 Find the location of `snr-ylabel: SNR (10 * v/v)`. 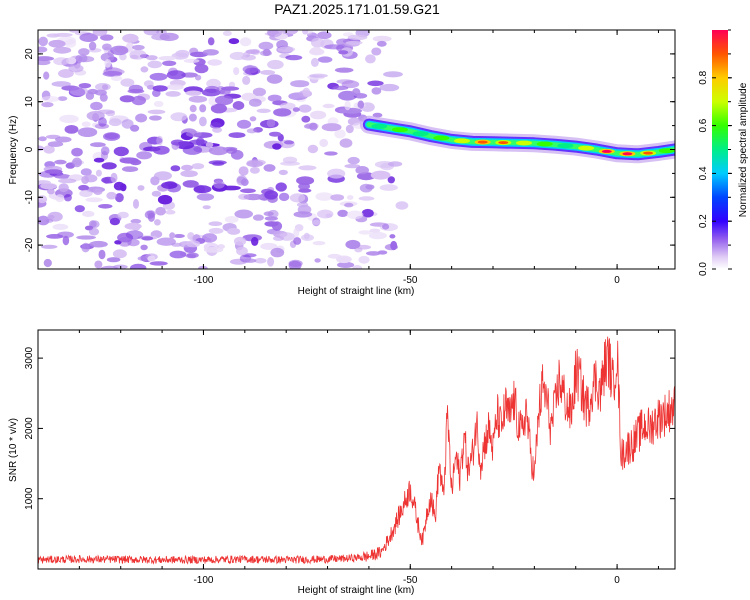

snr-ylabel: SNR (10 * v/v) is located at coordinates (13, 450).